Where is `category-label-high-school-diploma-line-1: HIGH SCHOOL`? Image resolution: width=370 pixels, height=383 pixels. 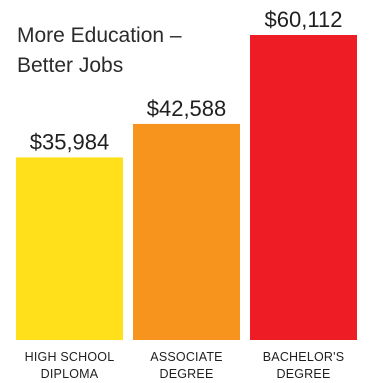
category-label-high-school-diploma-line-1: HIGH SCHOOL is located at coordinates (70, 357).